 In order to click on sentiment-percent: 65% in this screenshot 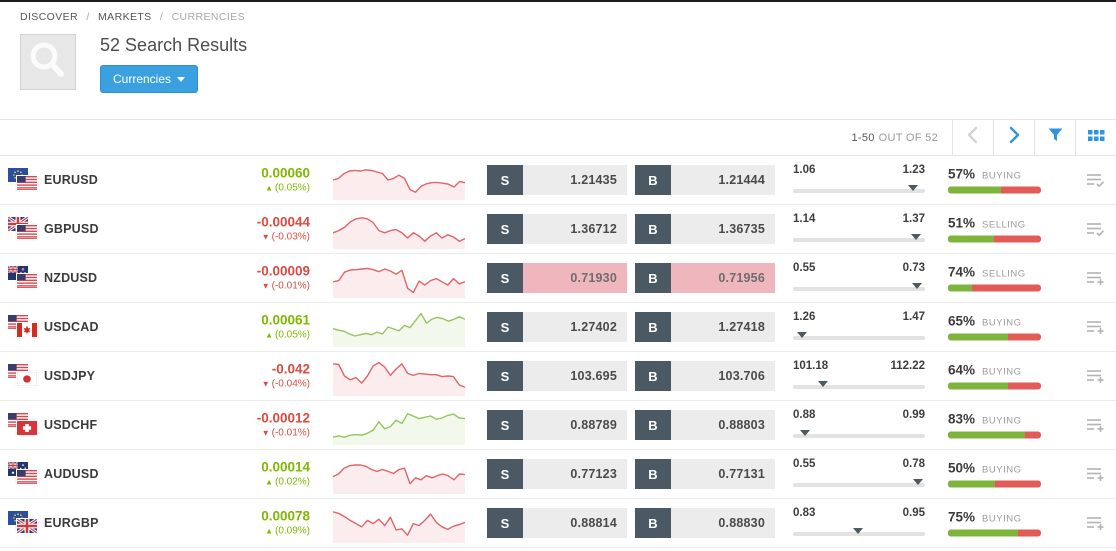, I will do `click(962, 321)`.